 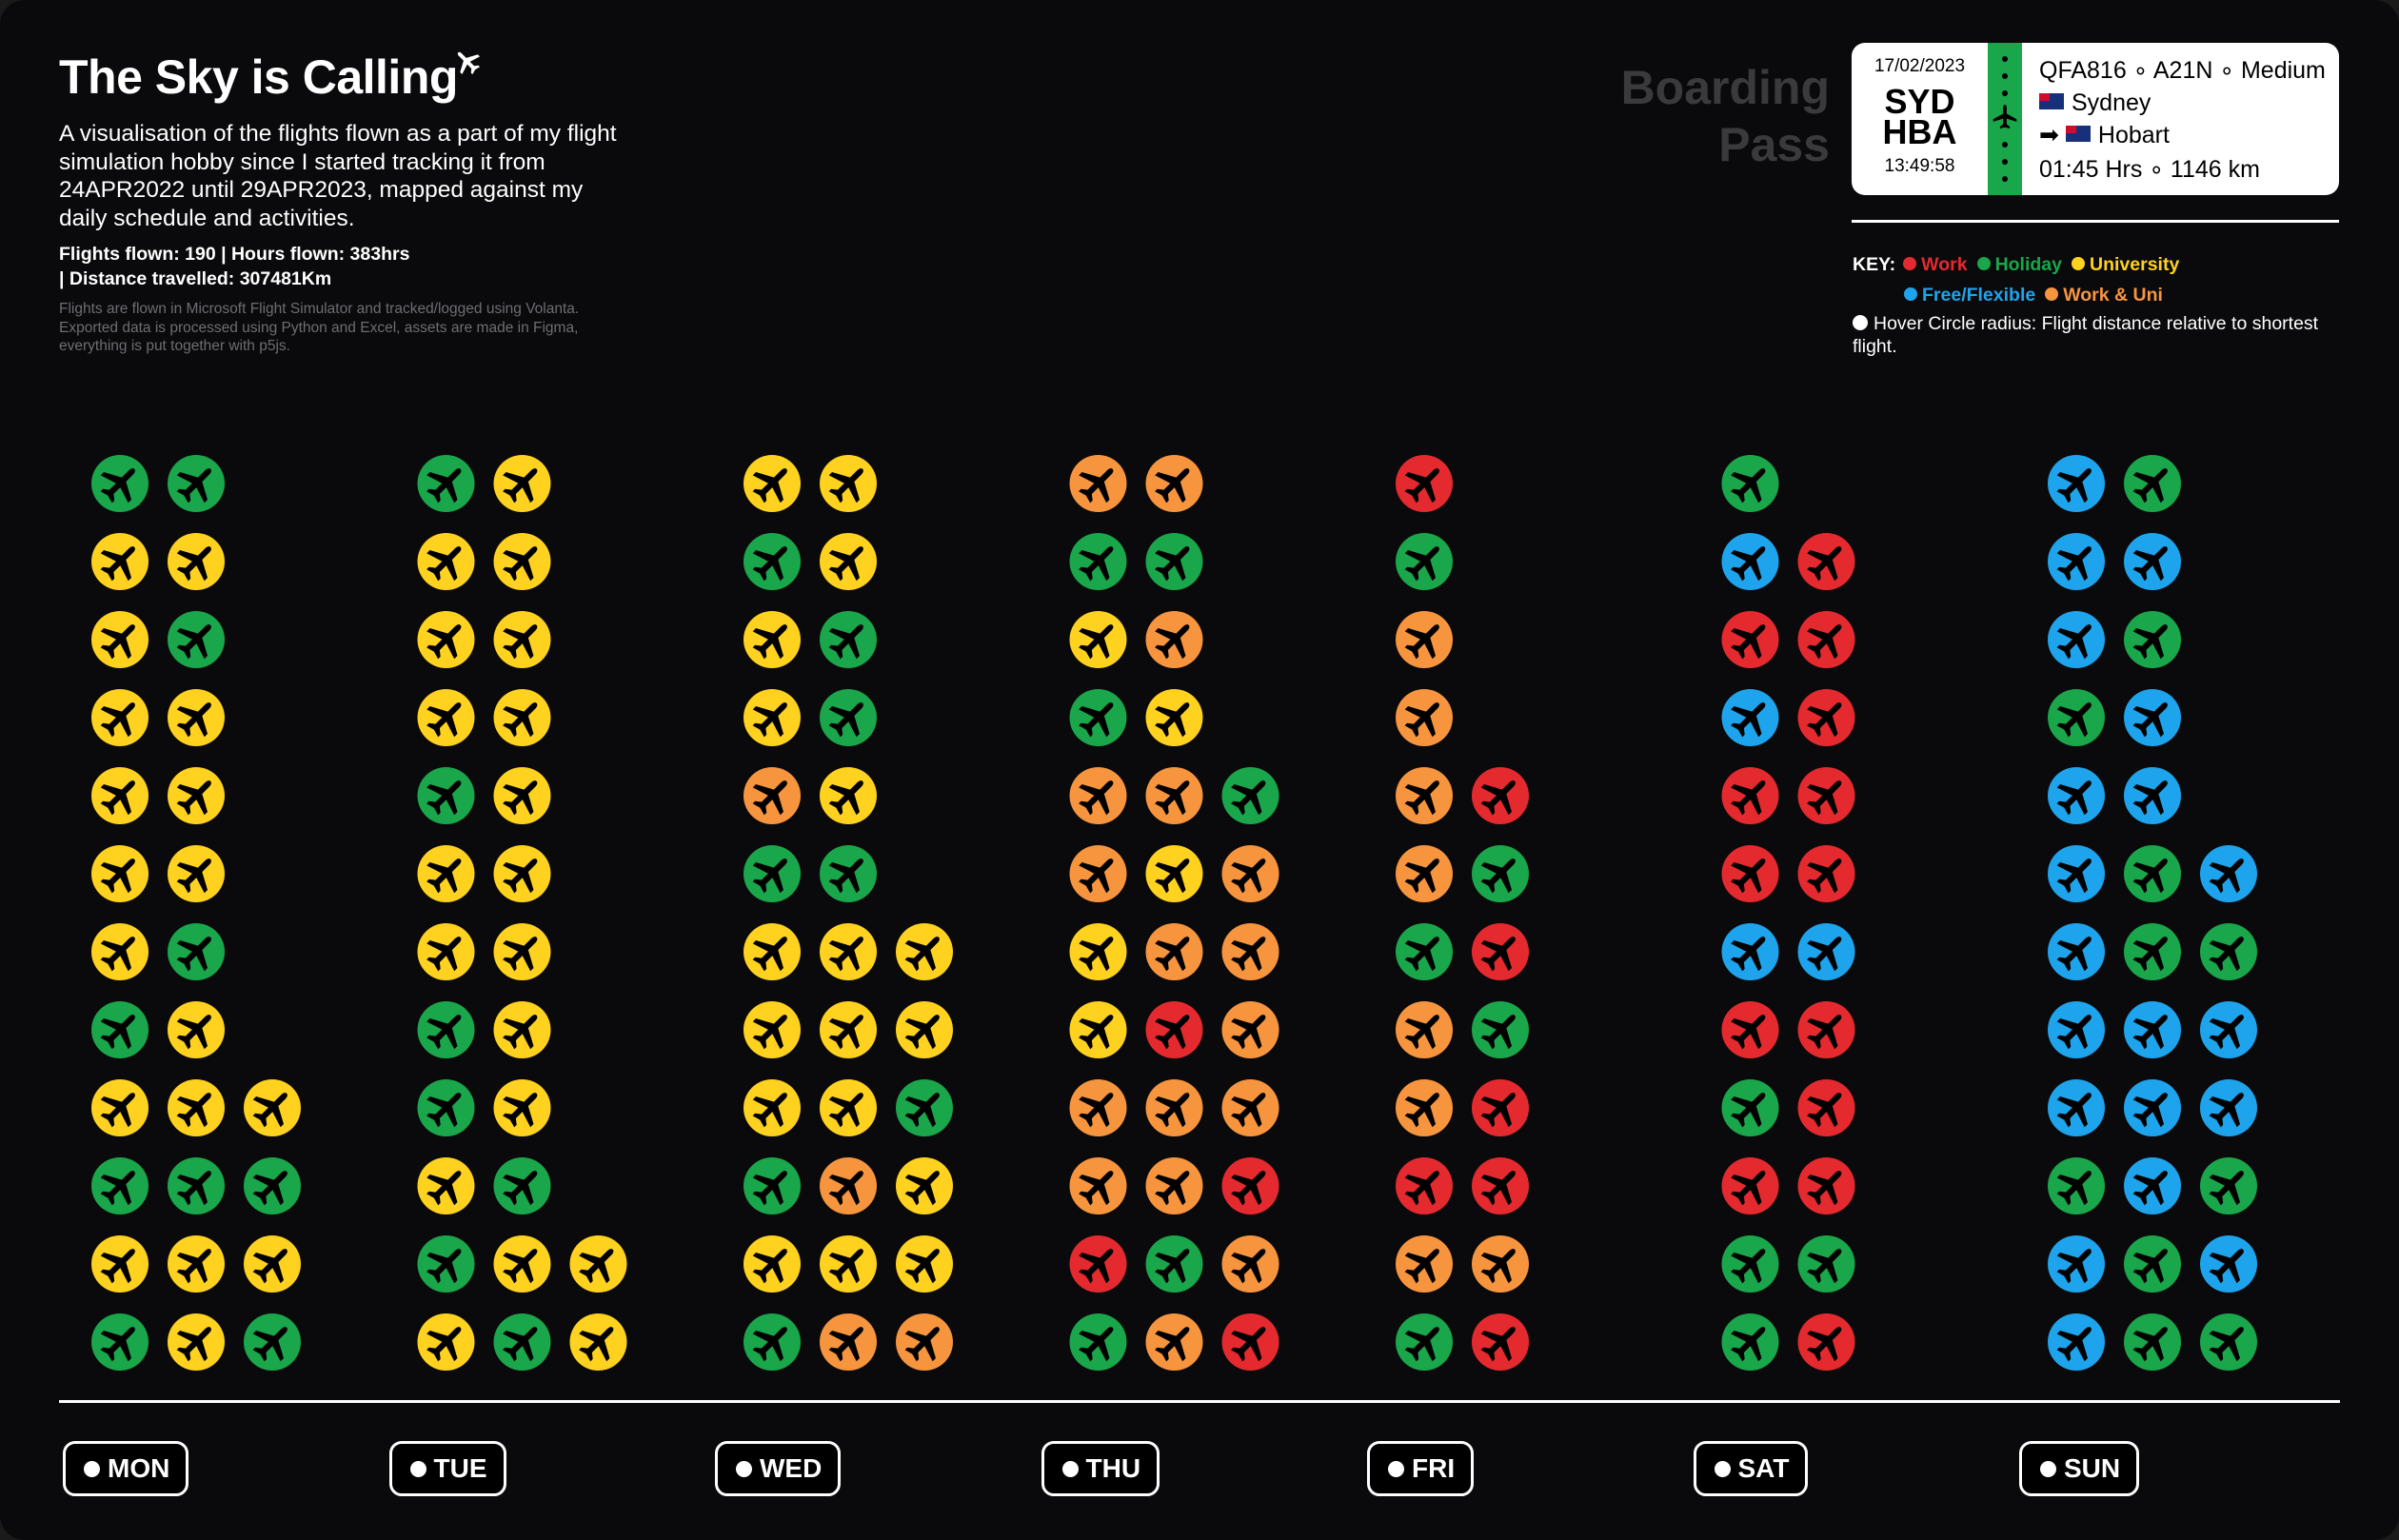 I want to click on legend-item-holiday: Holiday, so click(x=2019, y=264).